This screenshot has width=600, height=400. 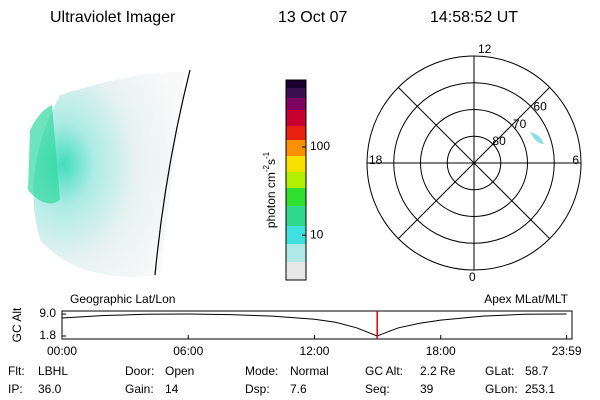 I want to click on info-label: GLat:, so click(x=499, y=371).